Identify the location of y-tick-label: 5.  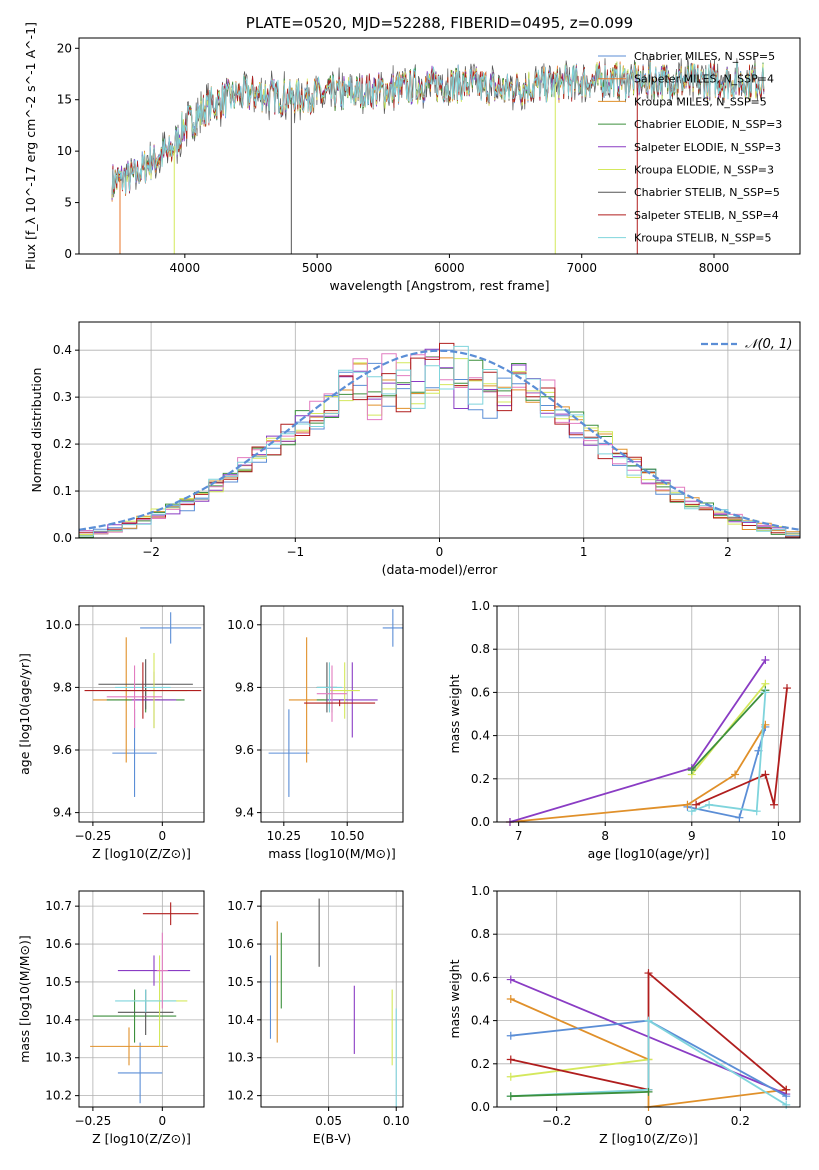
(68, 203).